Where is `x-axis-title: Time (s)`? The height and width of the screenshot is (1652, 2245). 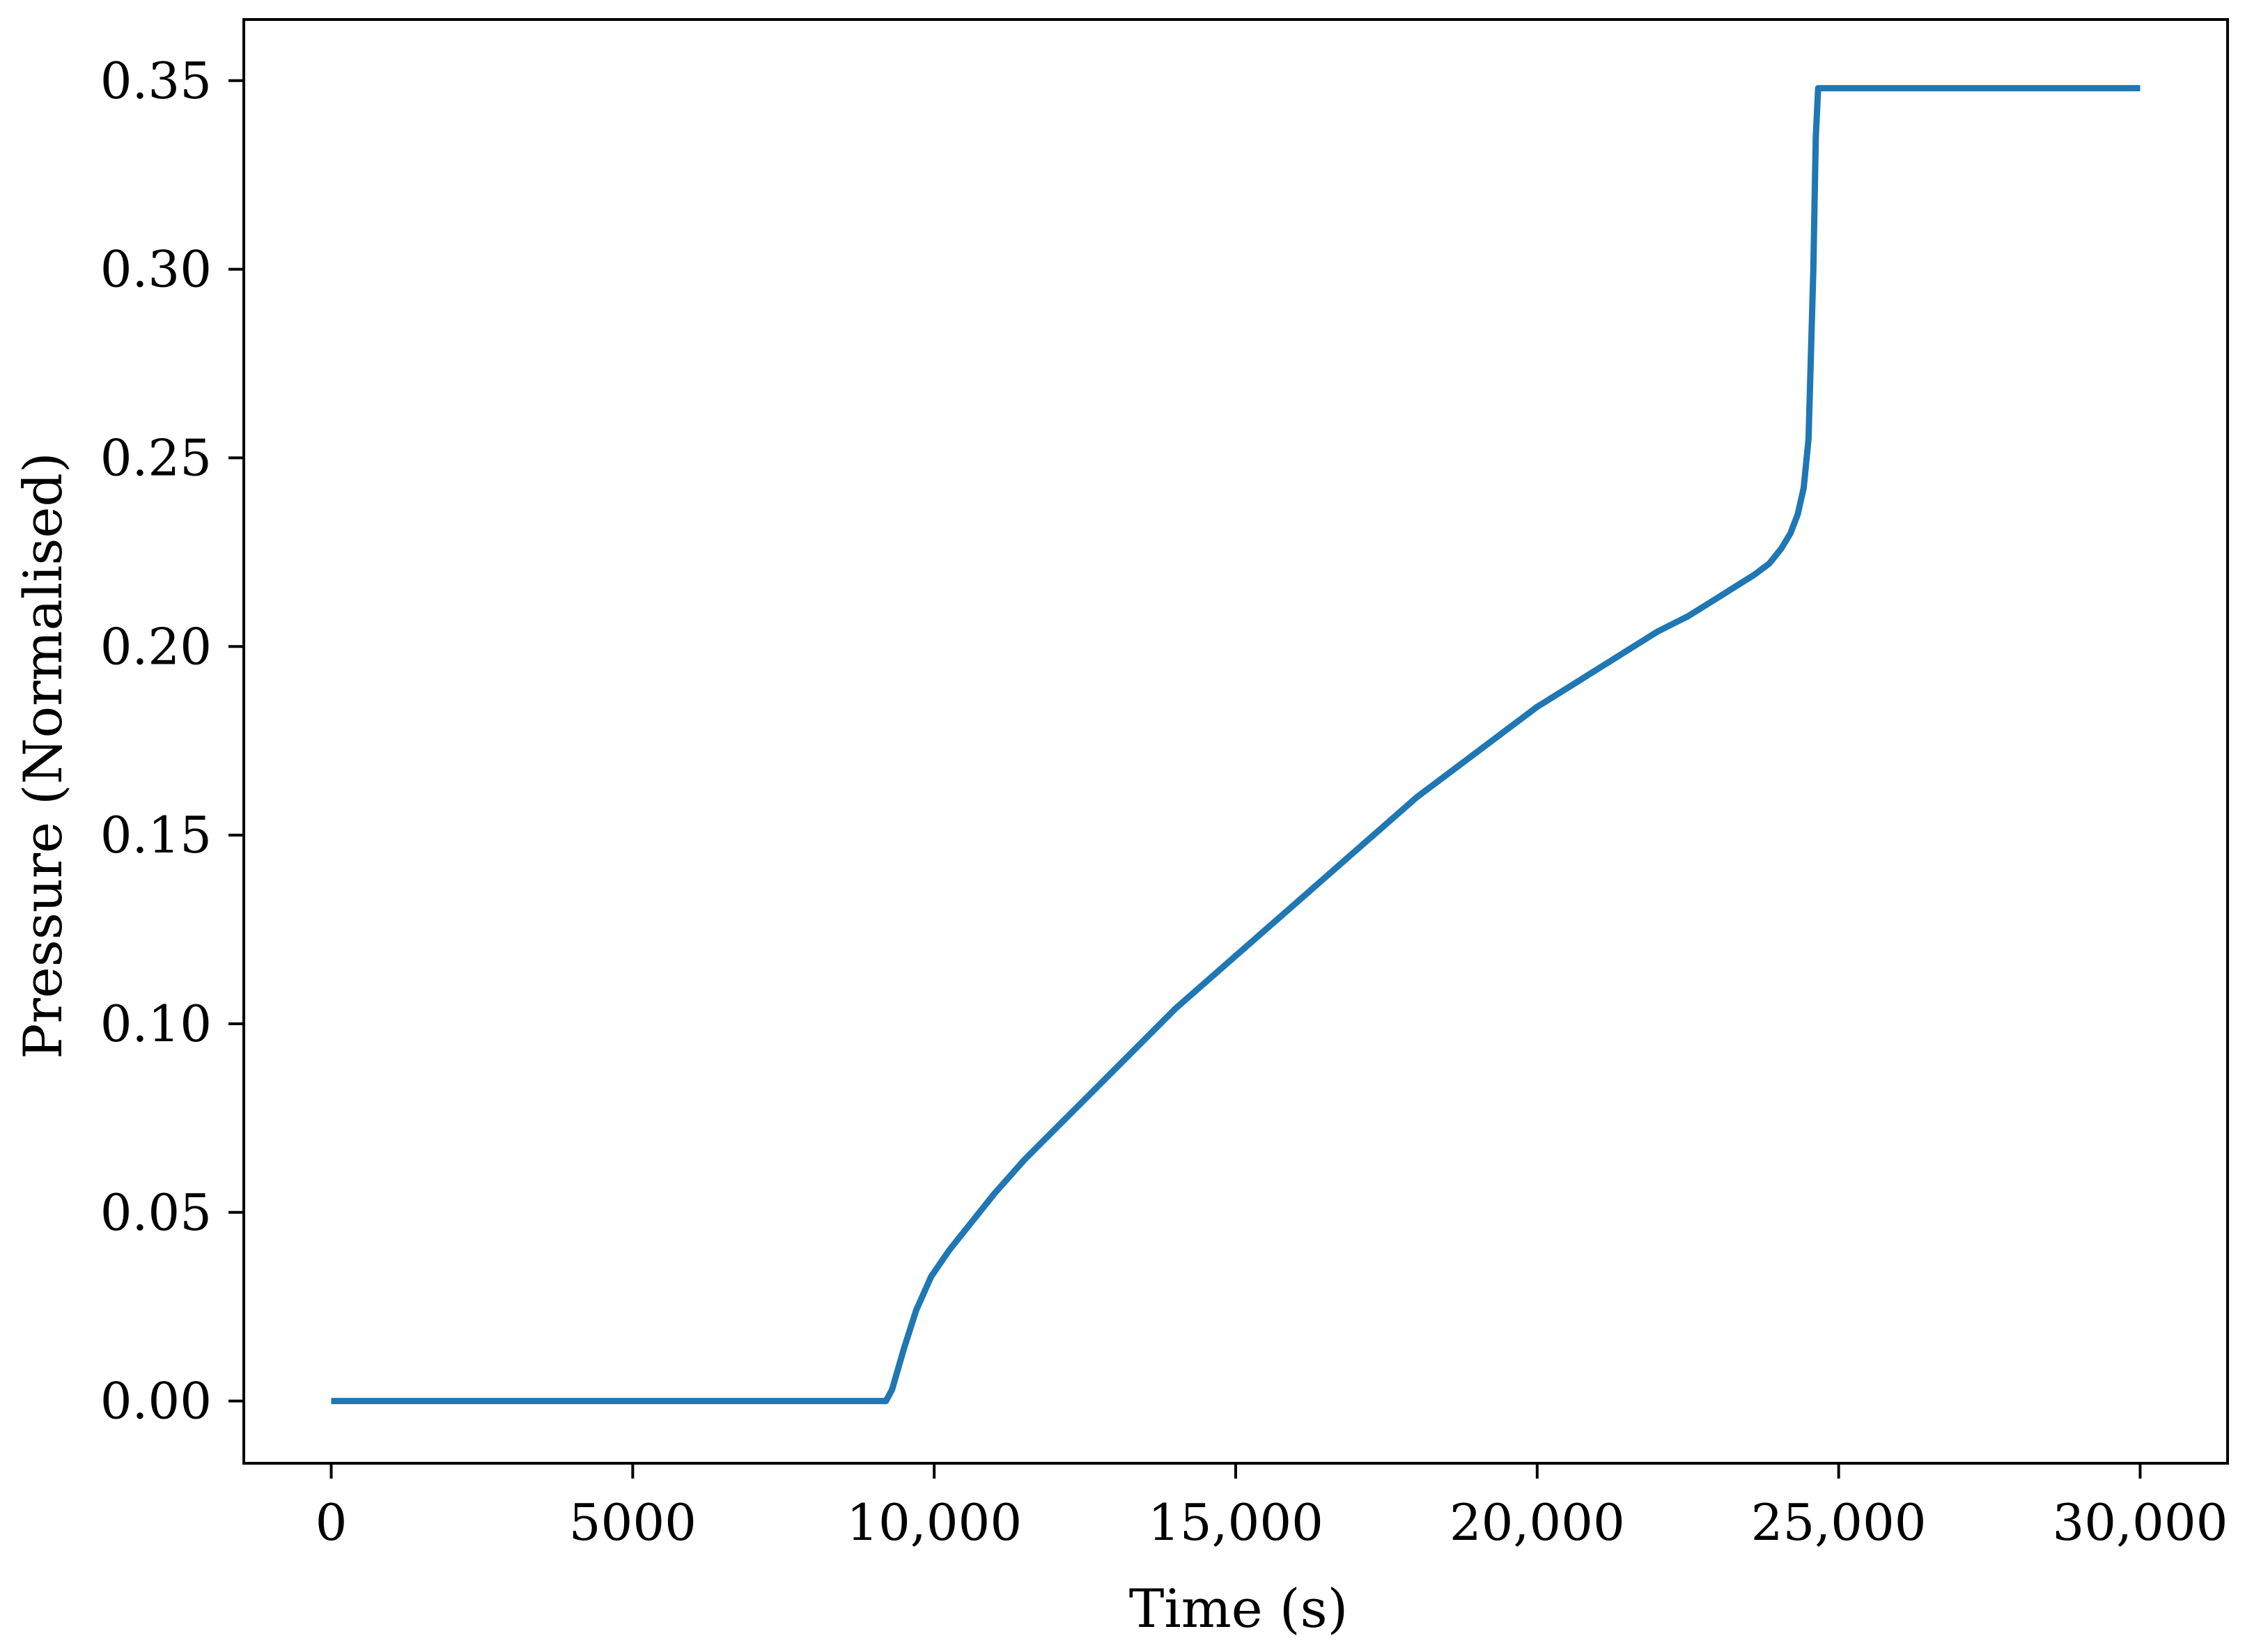 x-axis-title: Time (s) is located at coordinates (1239, 1608).